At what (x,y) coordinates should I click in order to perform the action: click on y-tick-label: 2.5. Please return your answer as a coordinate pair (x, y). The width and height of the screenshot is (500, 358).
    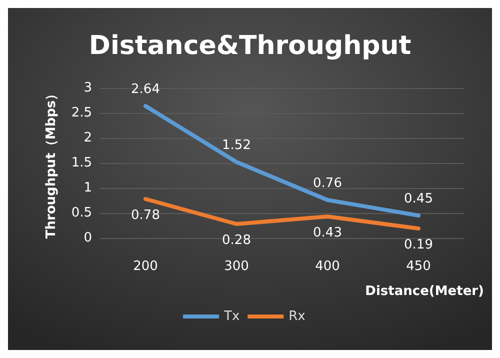
    Looking at the image, I should click on (81, 113).